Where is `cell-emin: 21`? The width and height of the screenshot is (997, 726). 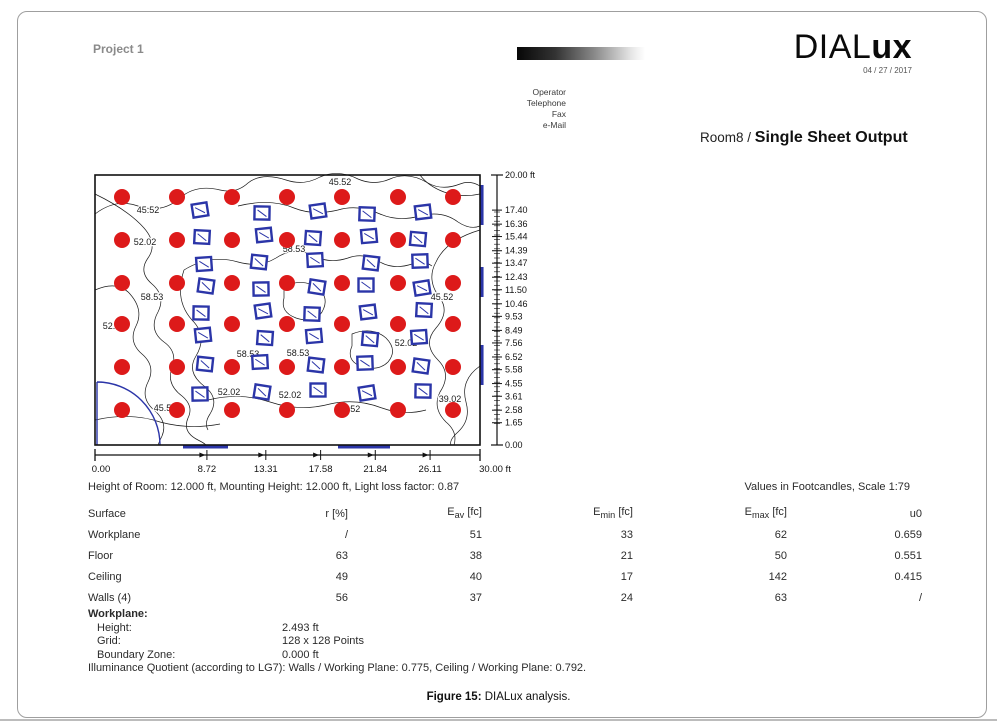 cell-emin: 21 is located at coordinates (626, 555).